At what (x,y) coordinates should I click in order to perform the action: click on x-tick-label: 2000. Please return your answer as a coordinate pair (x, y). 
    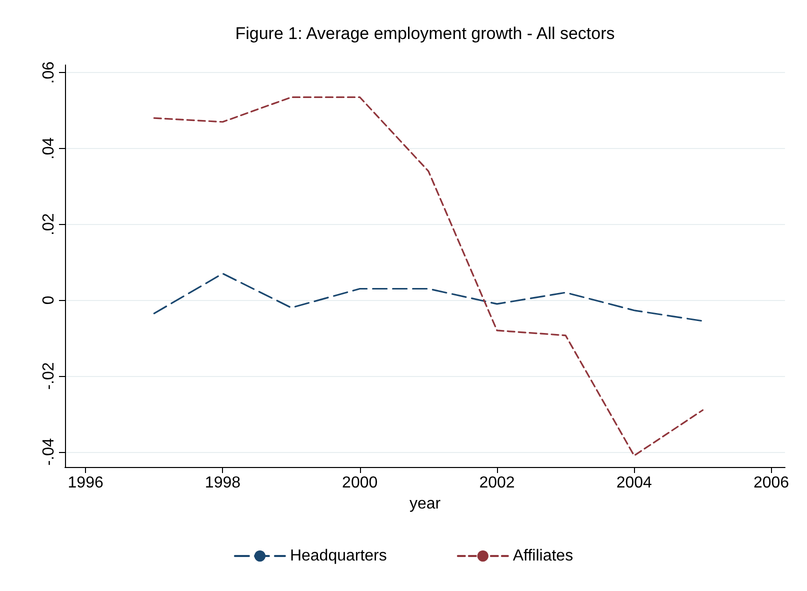
    Looking at the image, I should click on (360, 483).